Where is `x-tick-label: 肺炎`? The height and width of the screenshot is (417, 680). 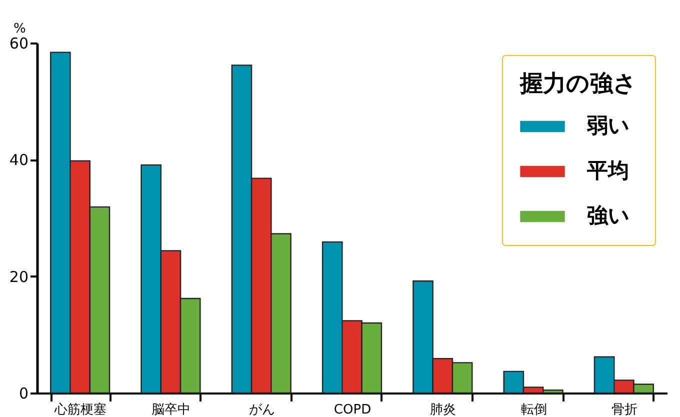 x-tick-label: 肺炎 is located at coordinates (443, 409).